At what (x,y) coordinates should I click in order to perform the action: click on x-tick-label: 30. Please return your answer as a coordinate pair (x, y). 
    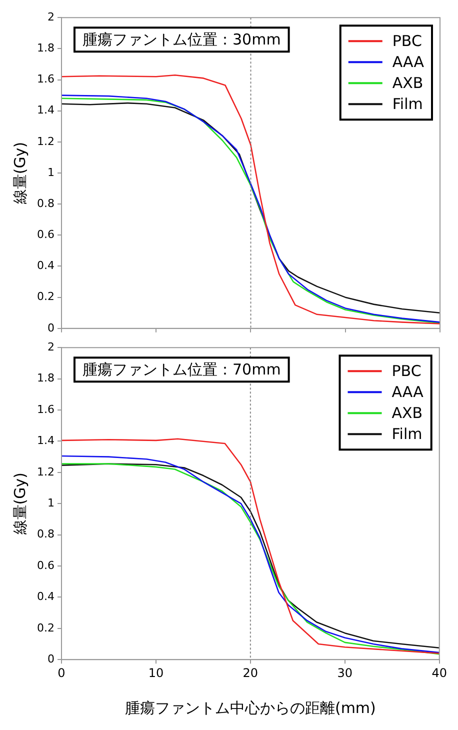
    Looking at the image, I should click on (345, 673).